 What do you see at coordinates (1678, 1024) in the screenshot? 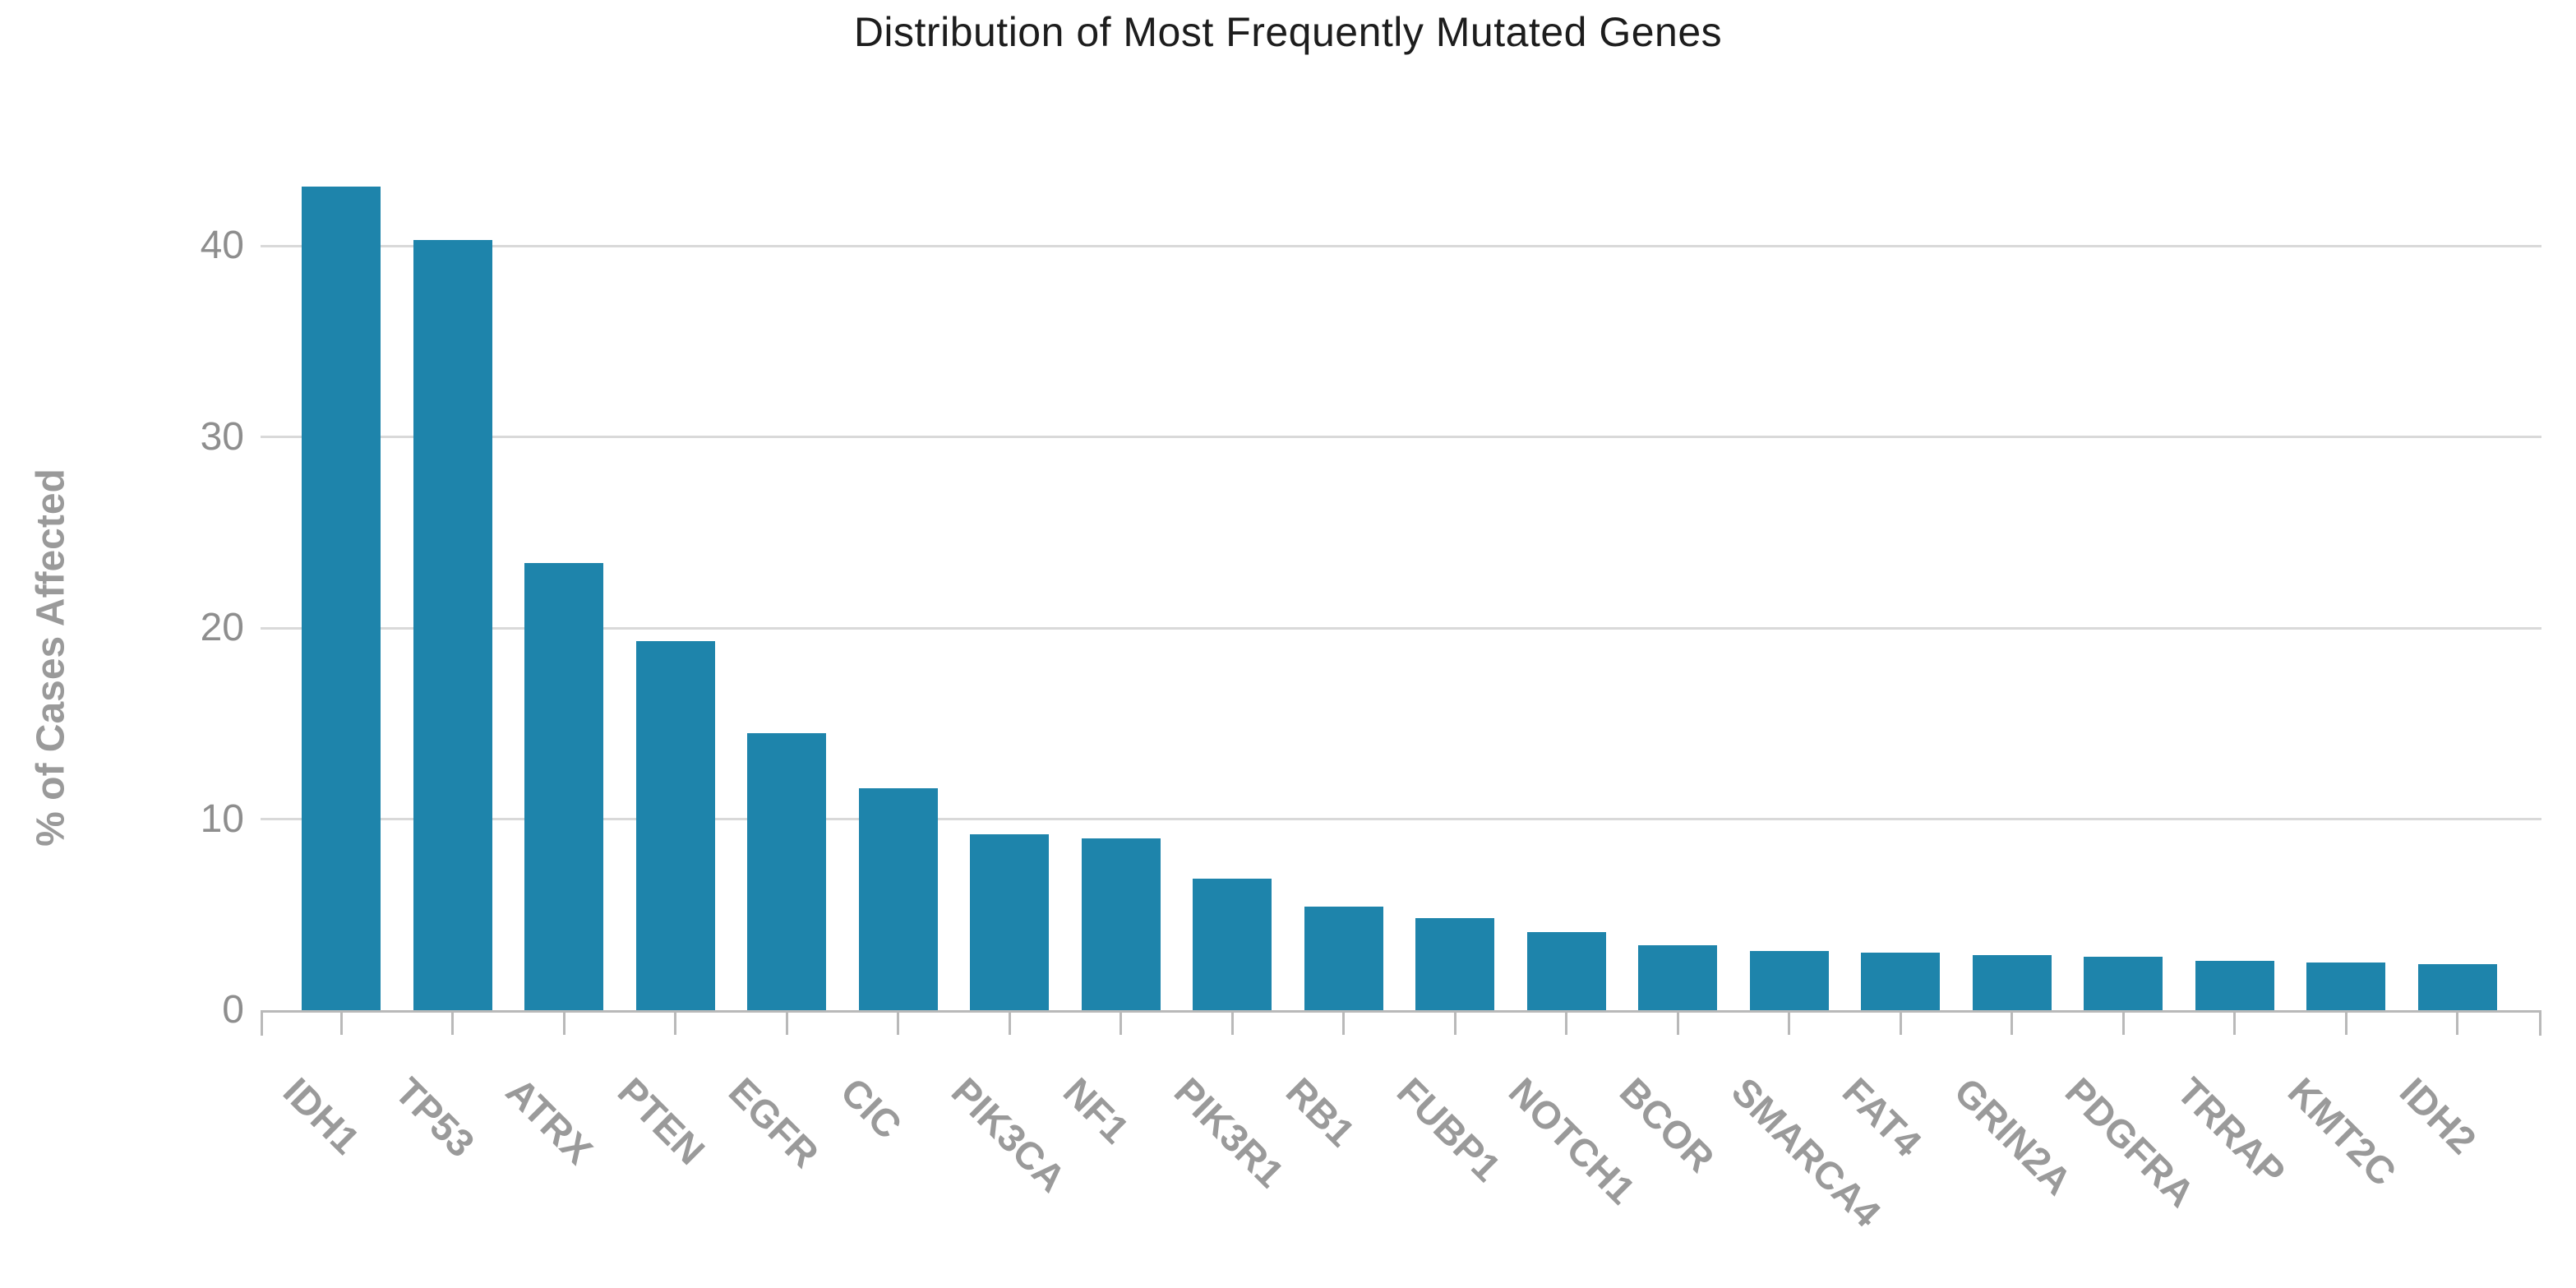
I see `x-tick-bcor` at bounding box center [1678, 1024].